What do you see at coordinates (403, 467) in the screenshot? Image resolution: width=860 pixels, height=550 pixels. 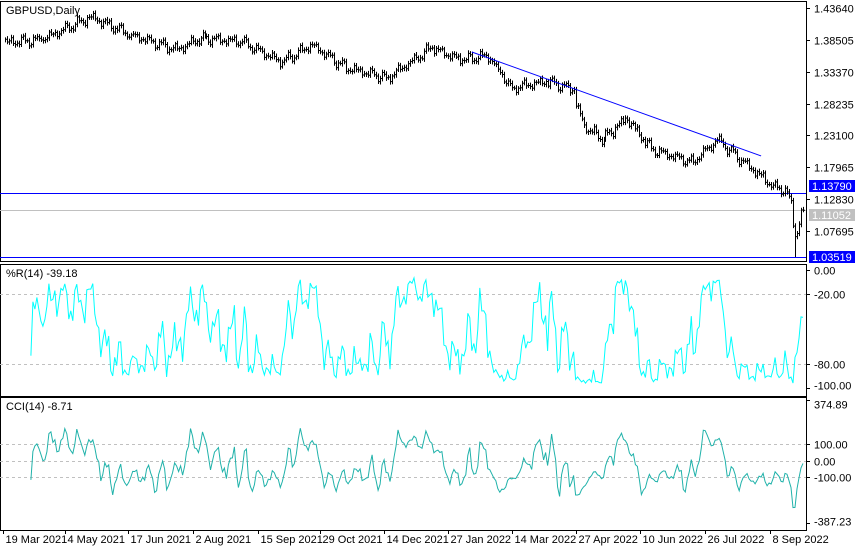 I see `cci-panel` at bounding box center [403, 467].